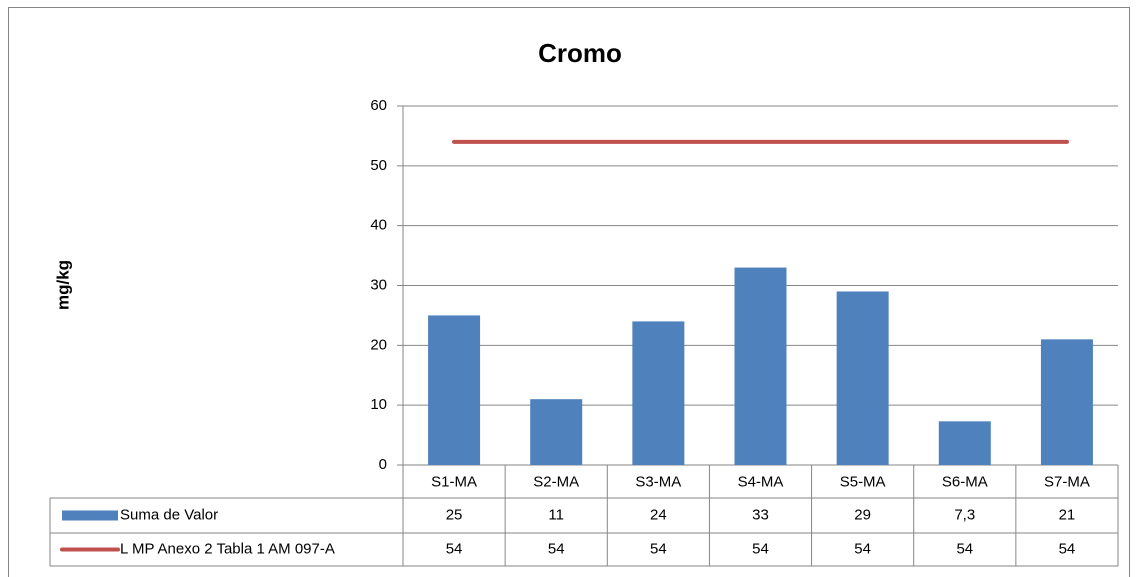  What do you see at coordinates (454, 514) in the screenshot?
I see `table-value: 25` at bounding box center [454, 514].